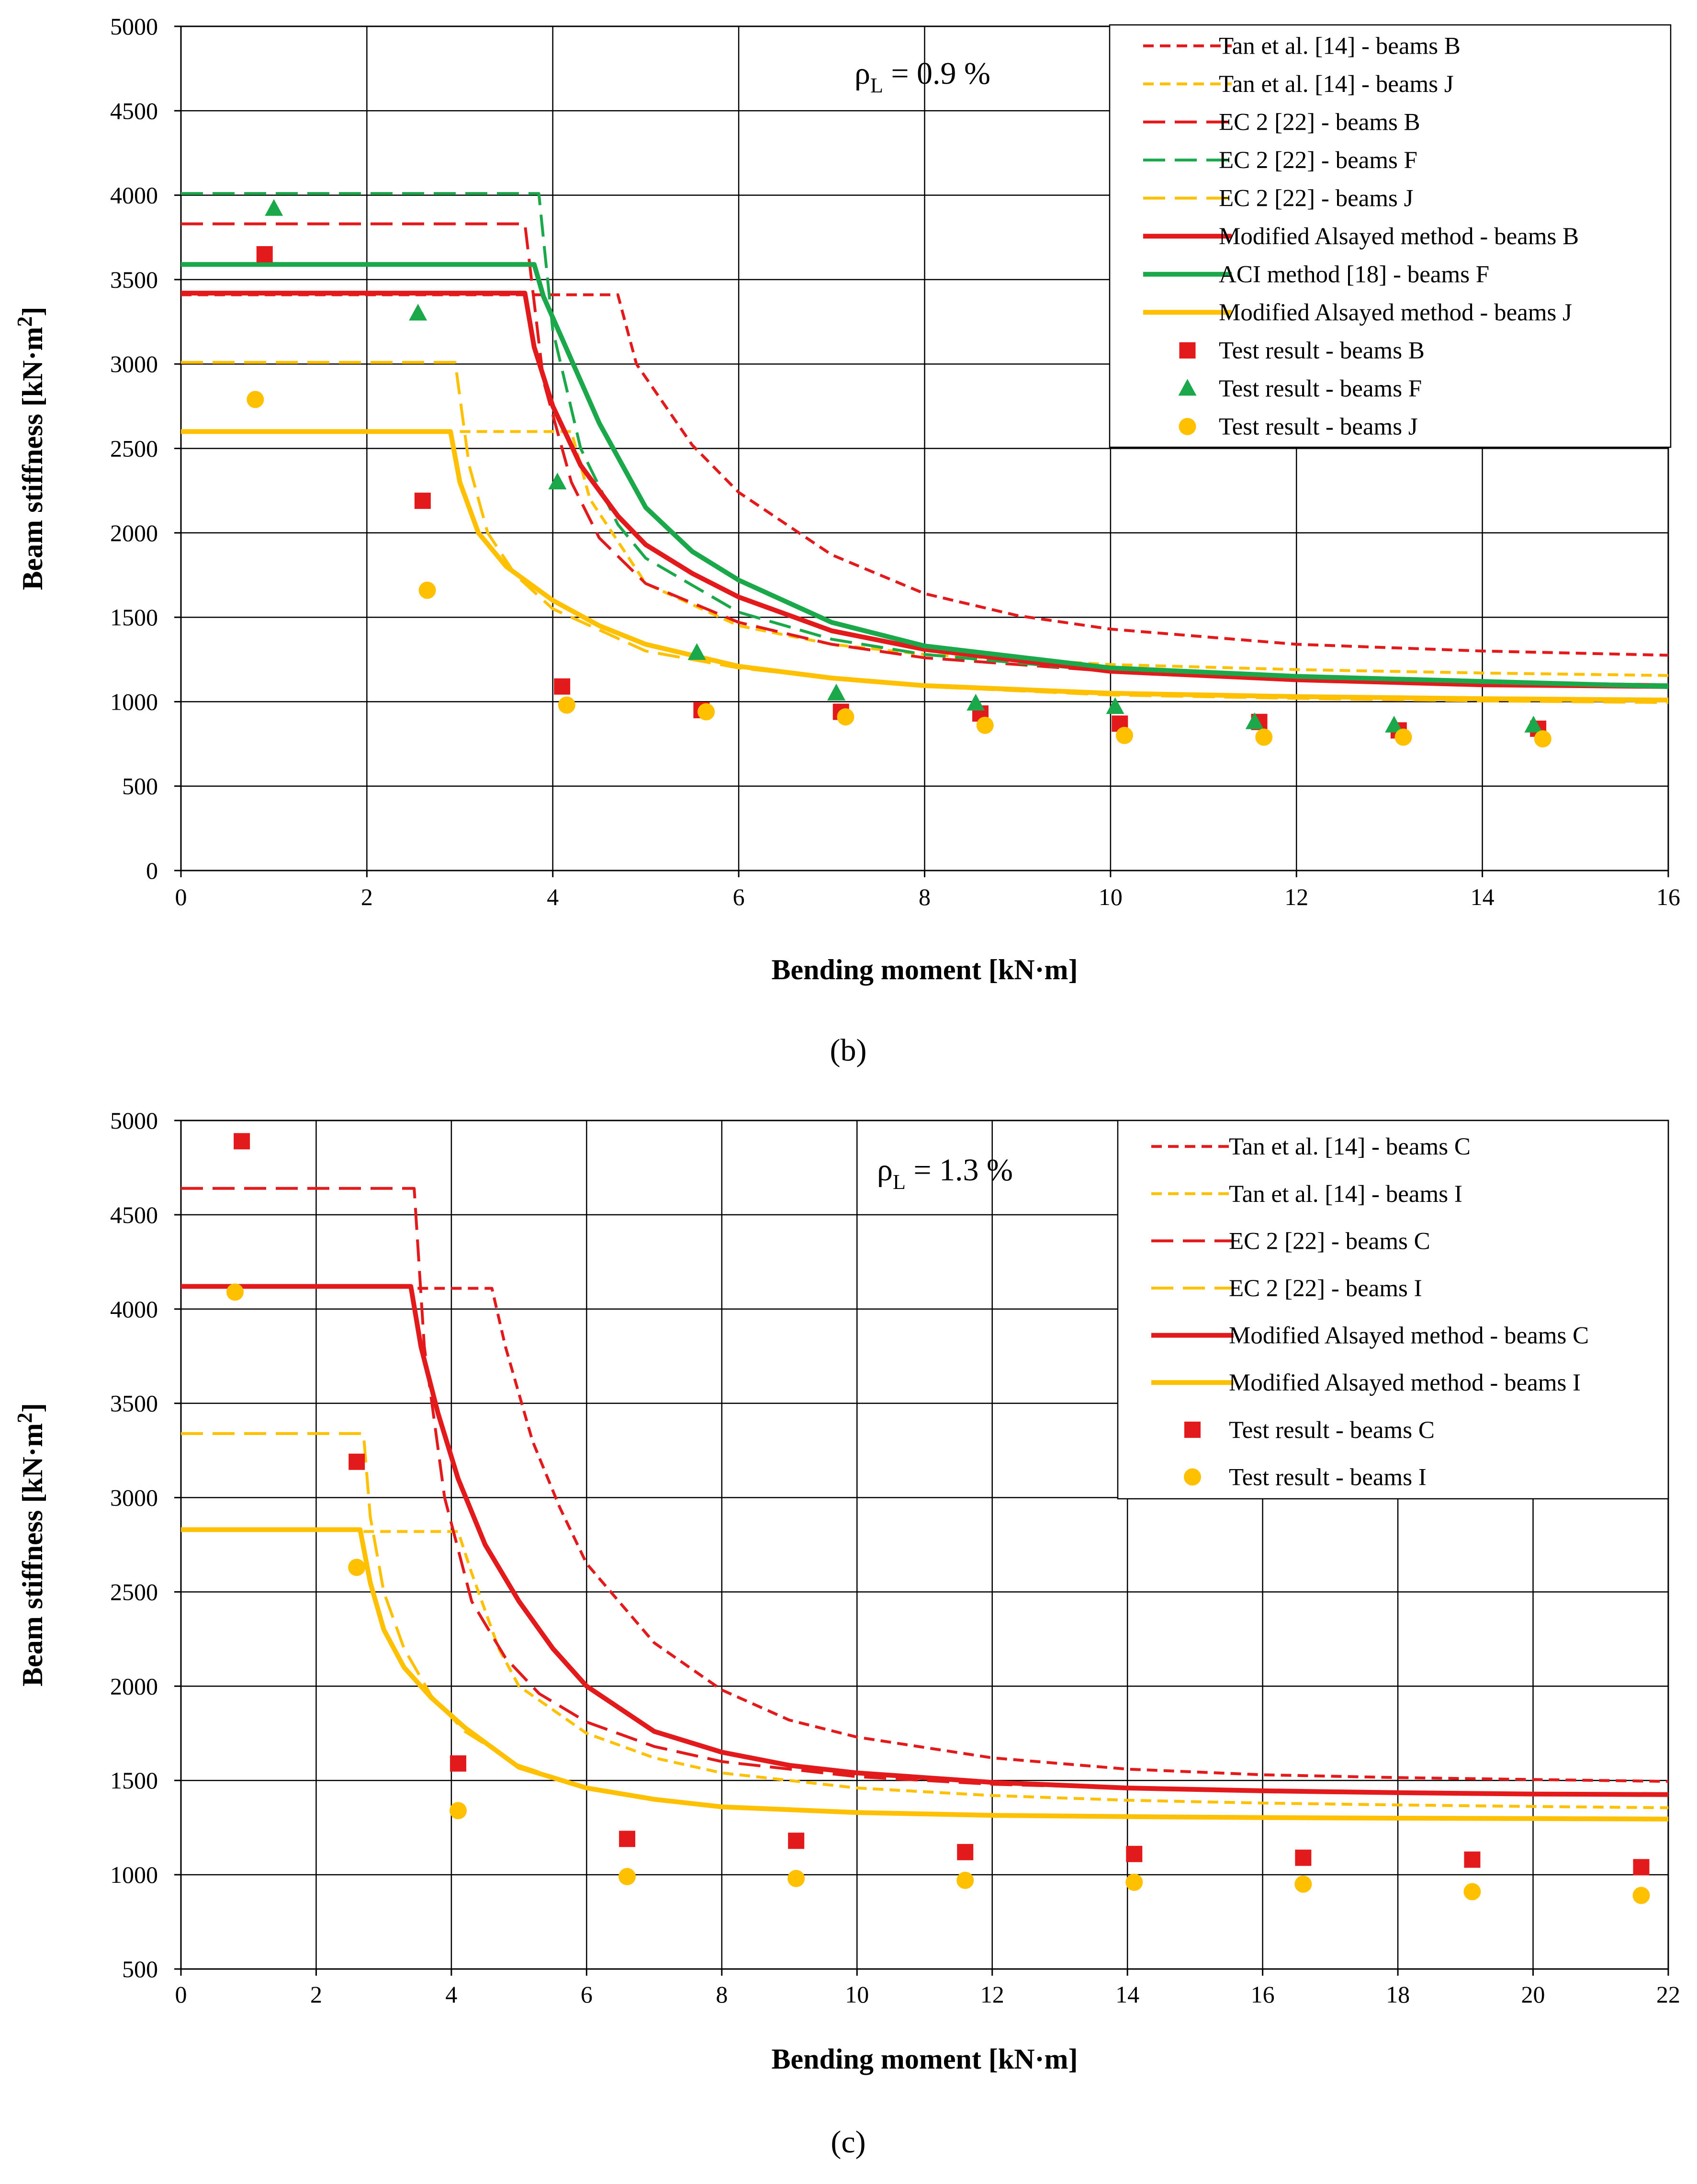  Describe the element at coordinates (899, 1182) in the screenshot. I see `rho-subscript: L` at that location.